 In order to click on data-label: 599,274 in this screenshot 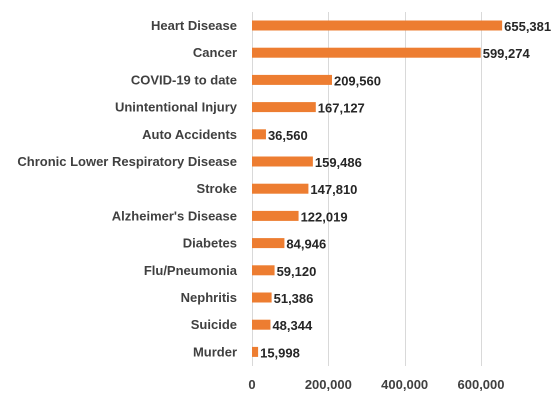, I will do `click(507, 53)`.